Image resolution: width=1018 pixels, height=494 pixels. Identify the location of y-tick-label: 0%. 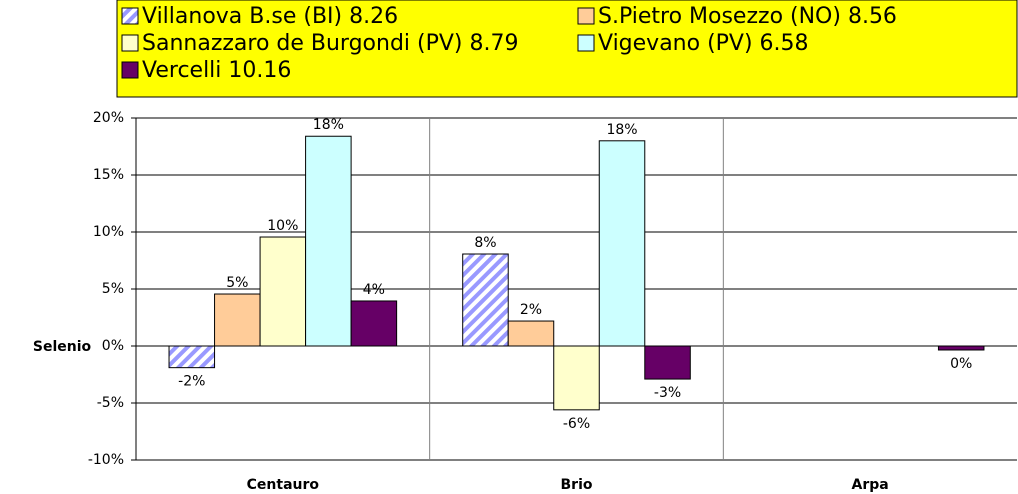
(113, 346).